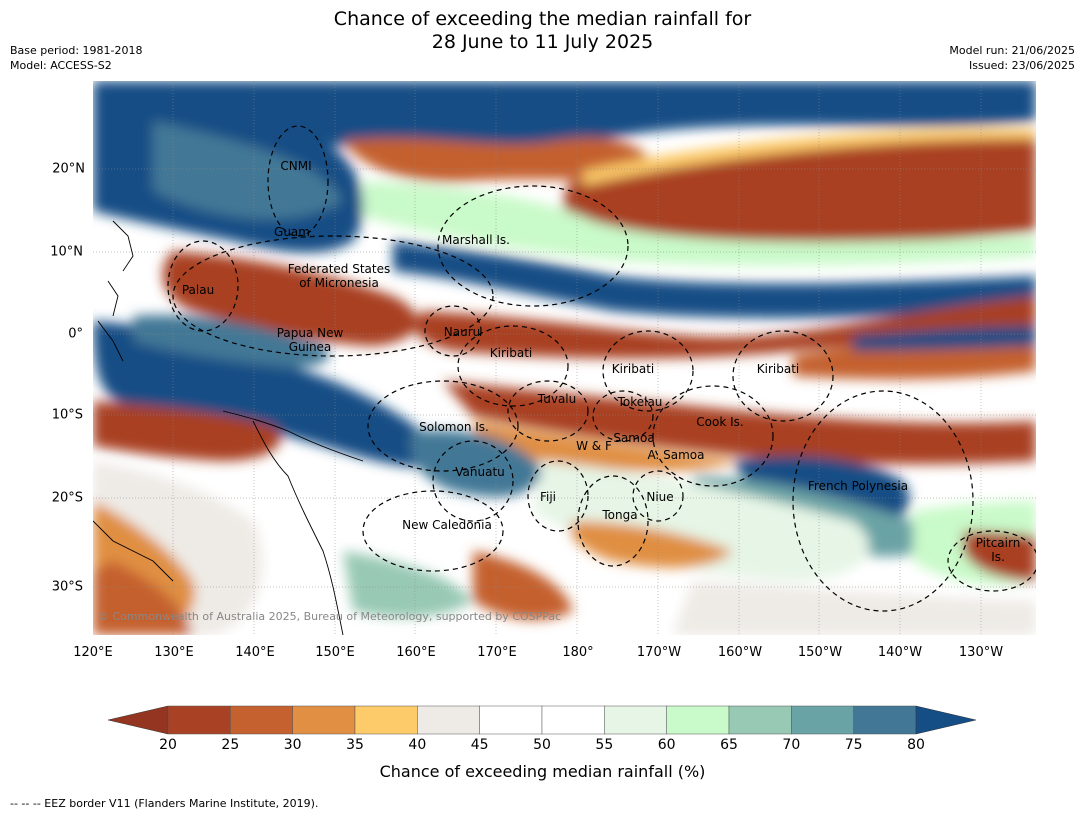 This screenshot has width=1085, height=816. What do you see at coordinates (255, 652) in the screenshot?
I see `lon-tick-label: 140°E` at bounding box center [255, 652].